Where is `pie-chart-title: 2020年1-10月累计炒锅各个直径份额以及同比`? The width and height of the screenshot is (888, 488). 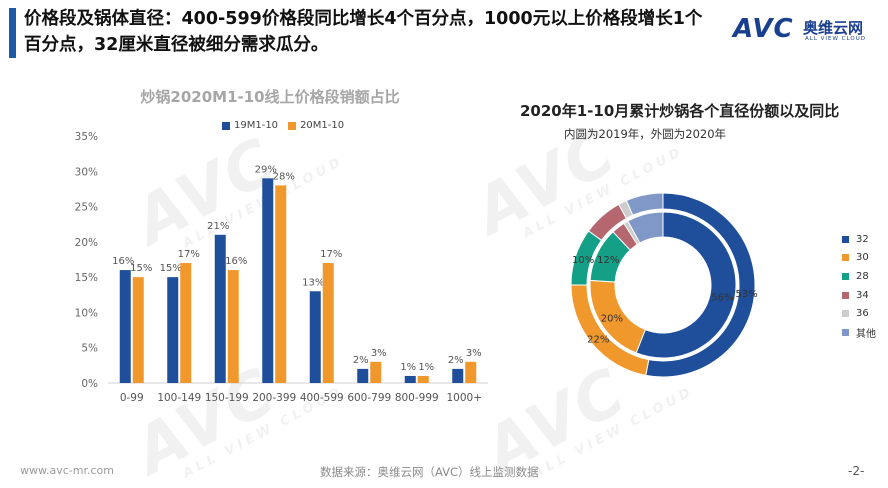
pie-chart-title: 2020年1-10月累计炒锅各个直径份额以及同比 is located at coordinates (680, 111).